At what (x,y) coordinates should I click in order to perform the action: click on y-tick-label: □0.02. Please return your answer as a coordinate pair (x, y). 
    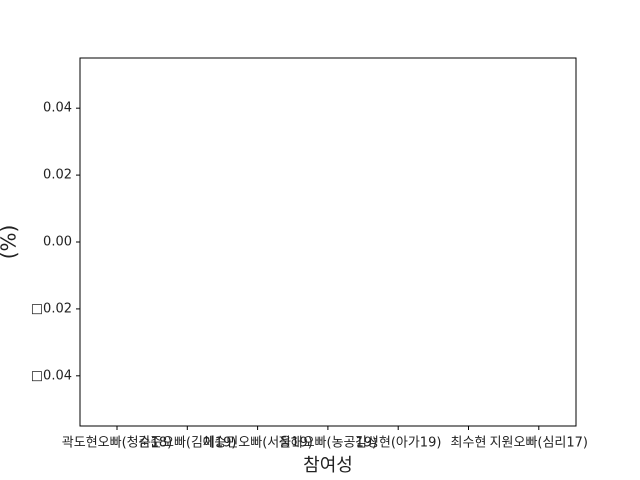
    Looking at the image, I should click on (51, 308).